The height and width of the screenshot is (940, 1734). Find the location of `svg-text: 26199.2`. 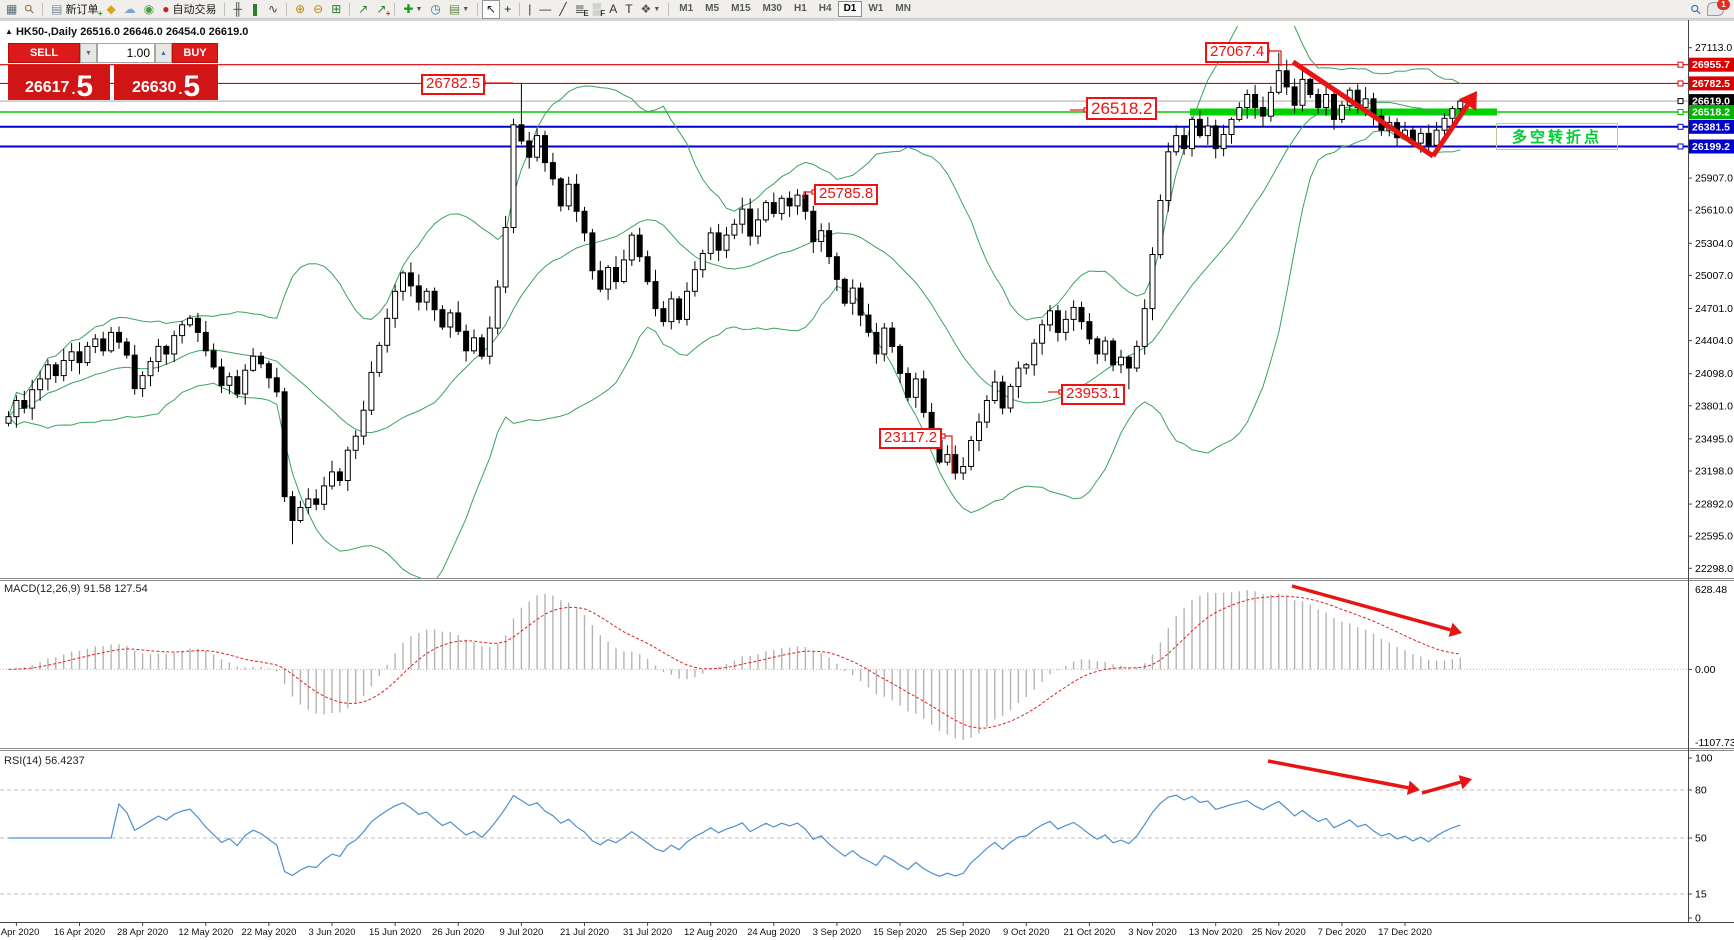

svg-text: 26199.2 is located at coordinates (1711, 147).